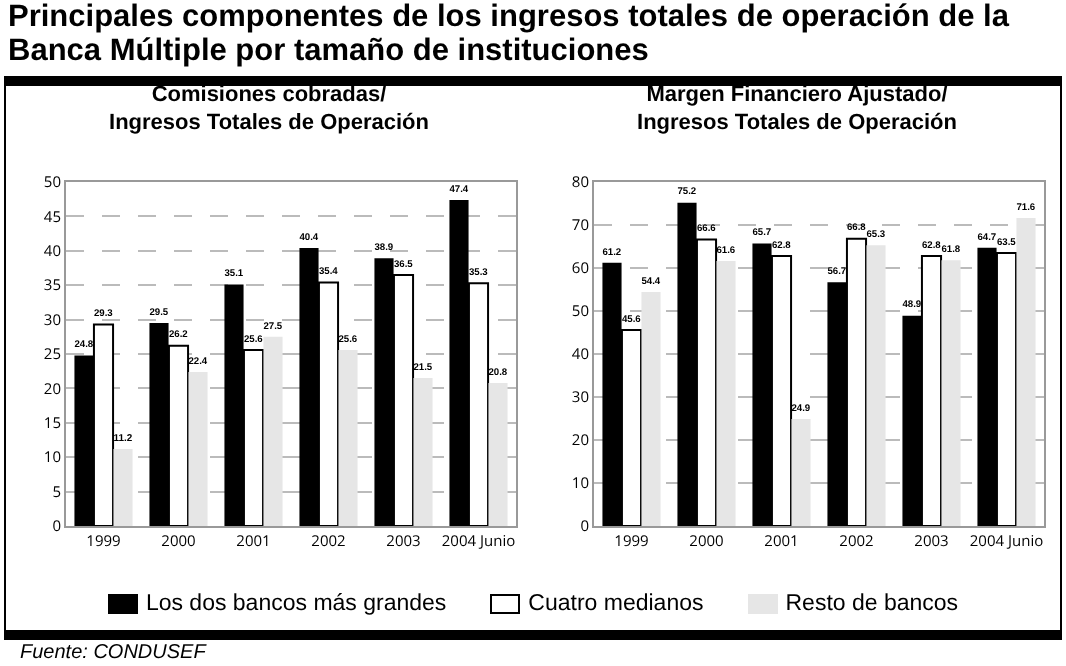 This screenshot has width=1066, height=666. Describe the element at coordinates (615, 604) in the screenshot. I see `legend-label: Cuatro medianos` at that location.